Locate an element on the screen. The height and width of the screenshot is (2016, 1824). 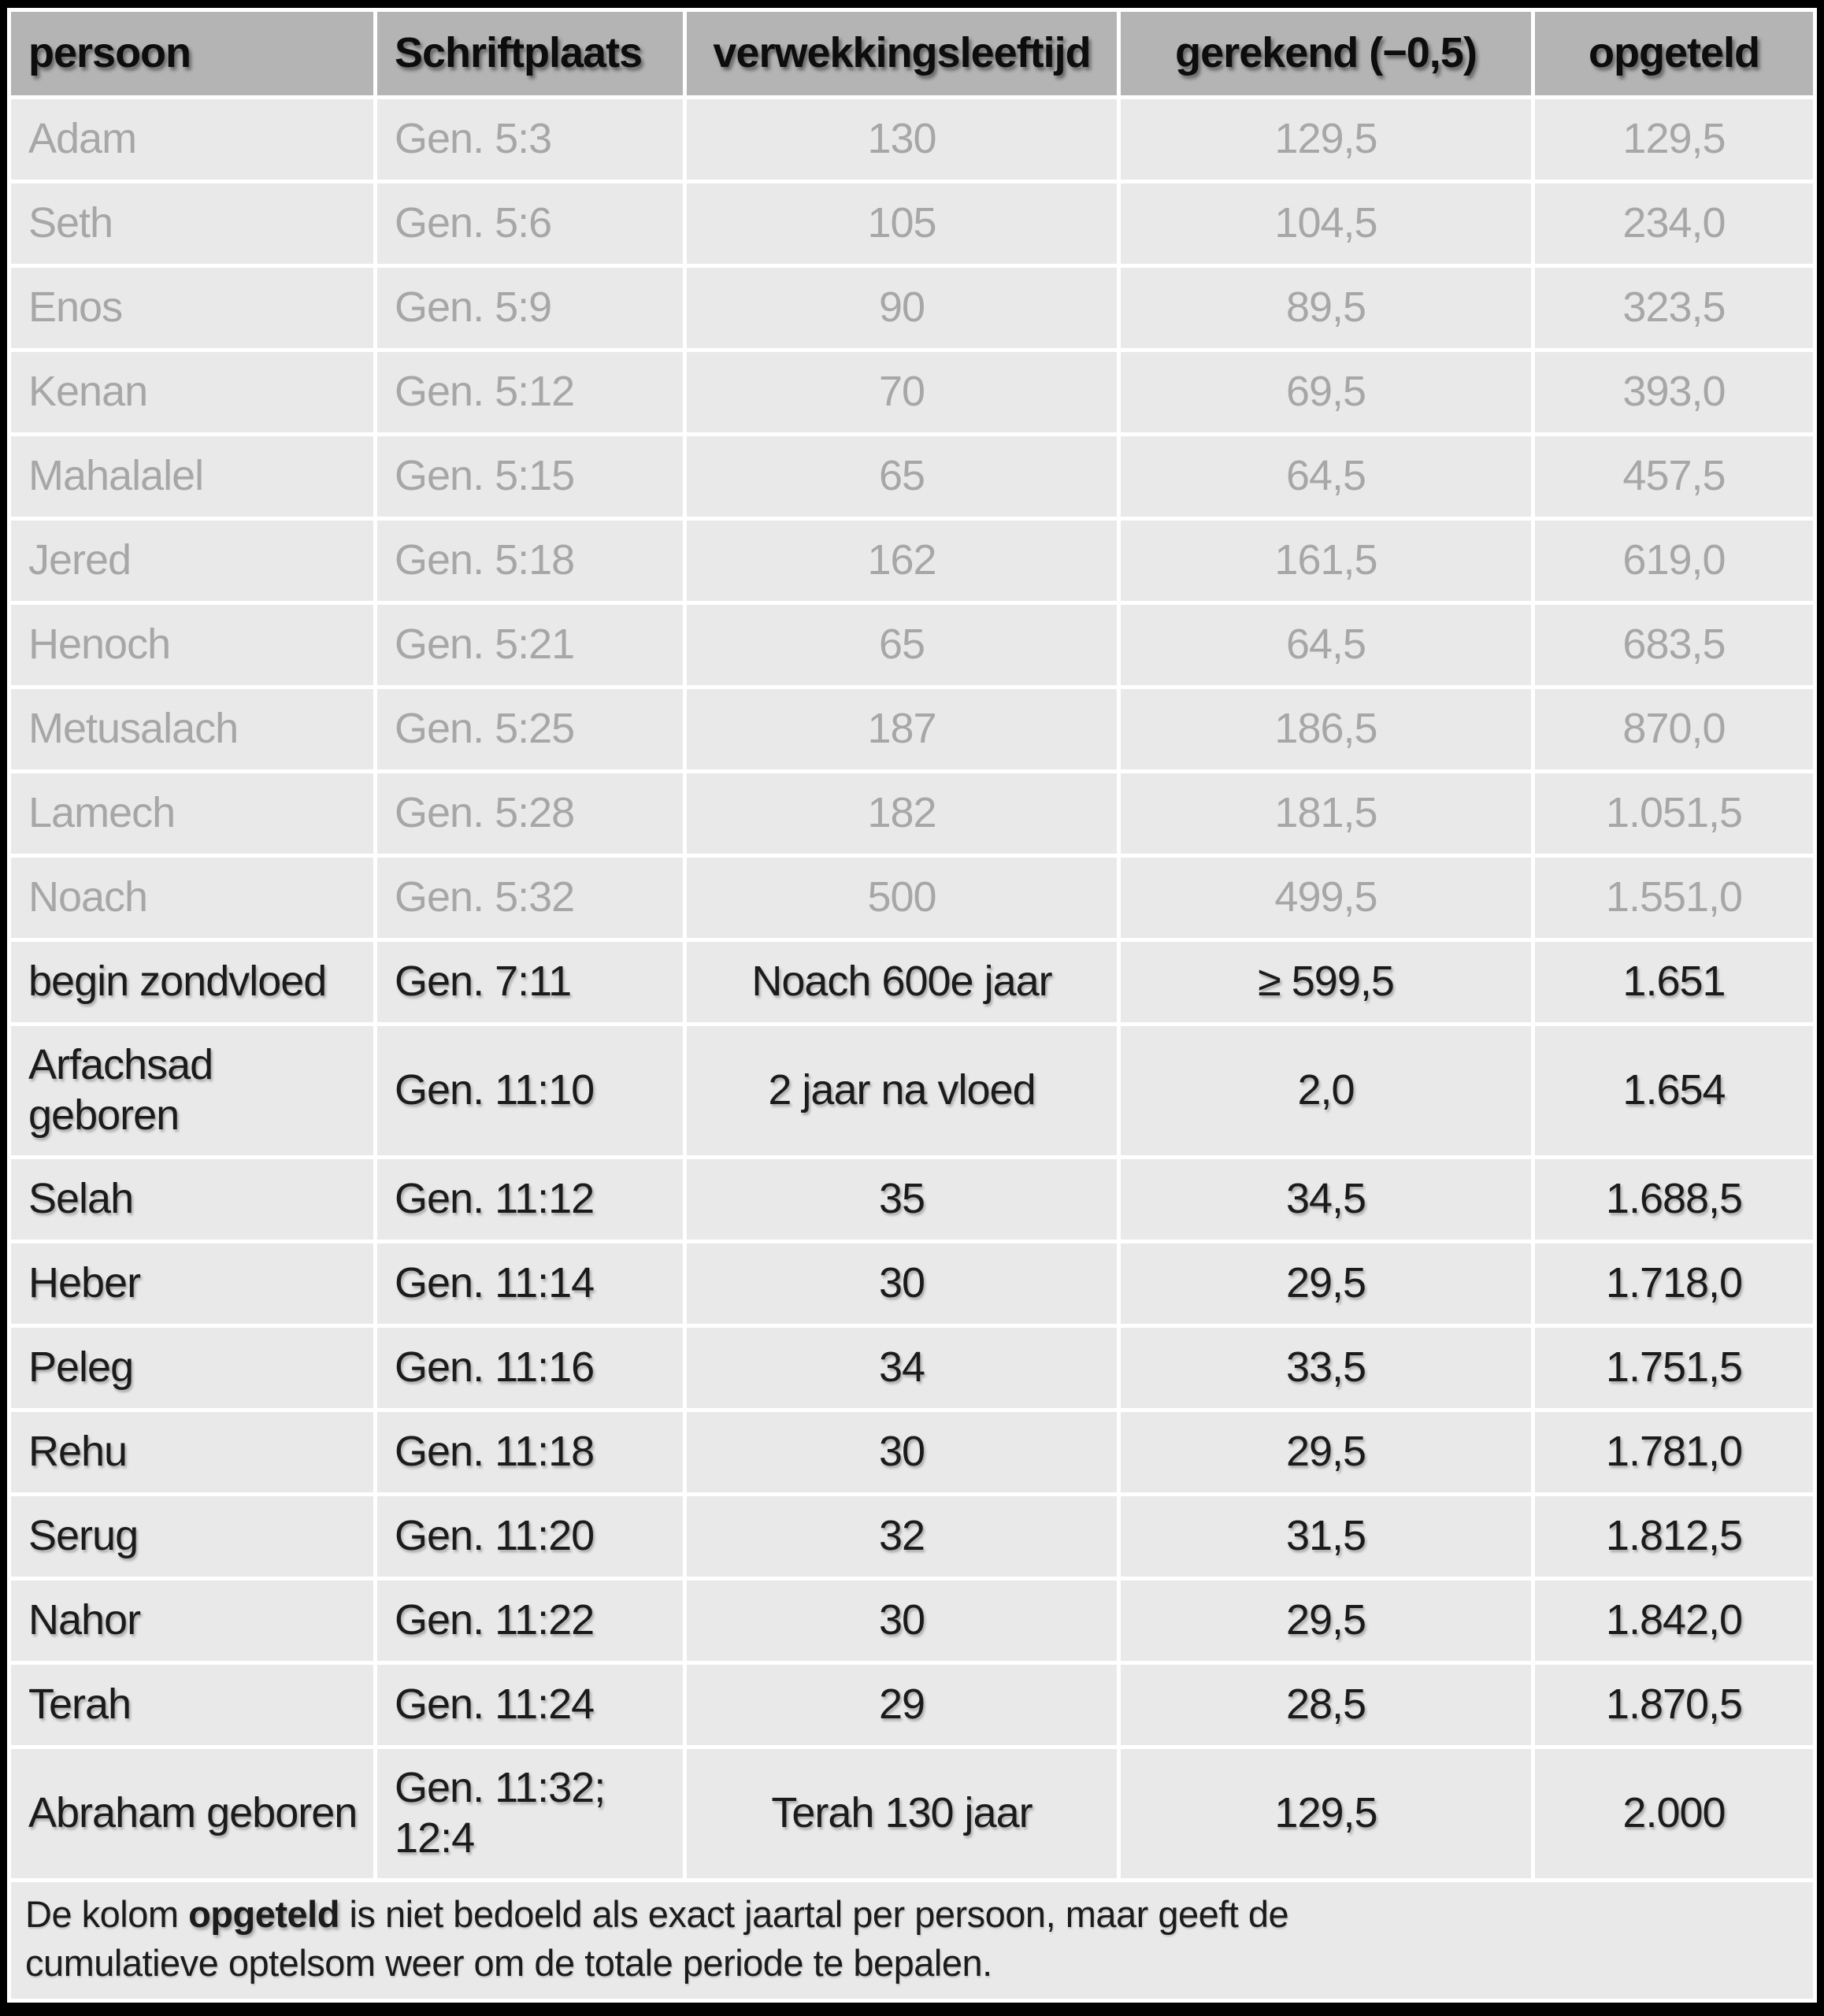
cell-opgeteld: 1.718,0 is located at coordinates (1674, 1283).